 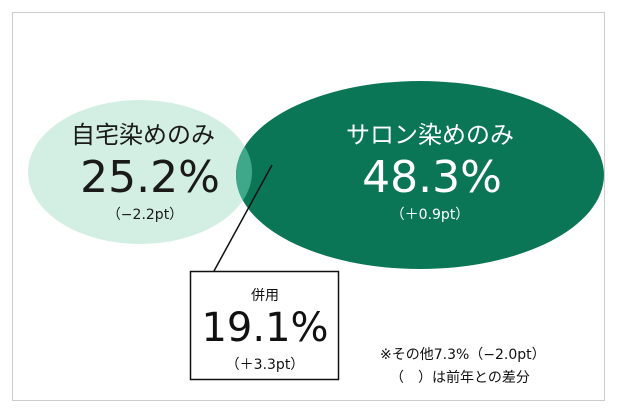 I want to click on home-change: （−2.2pt）, so click(x=145, y=215).